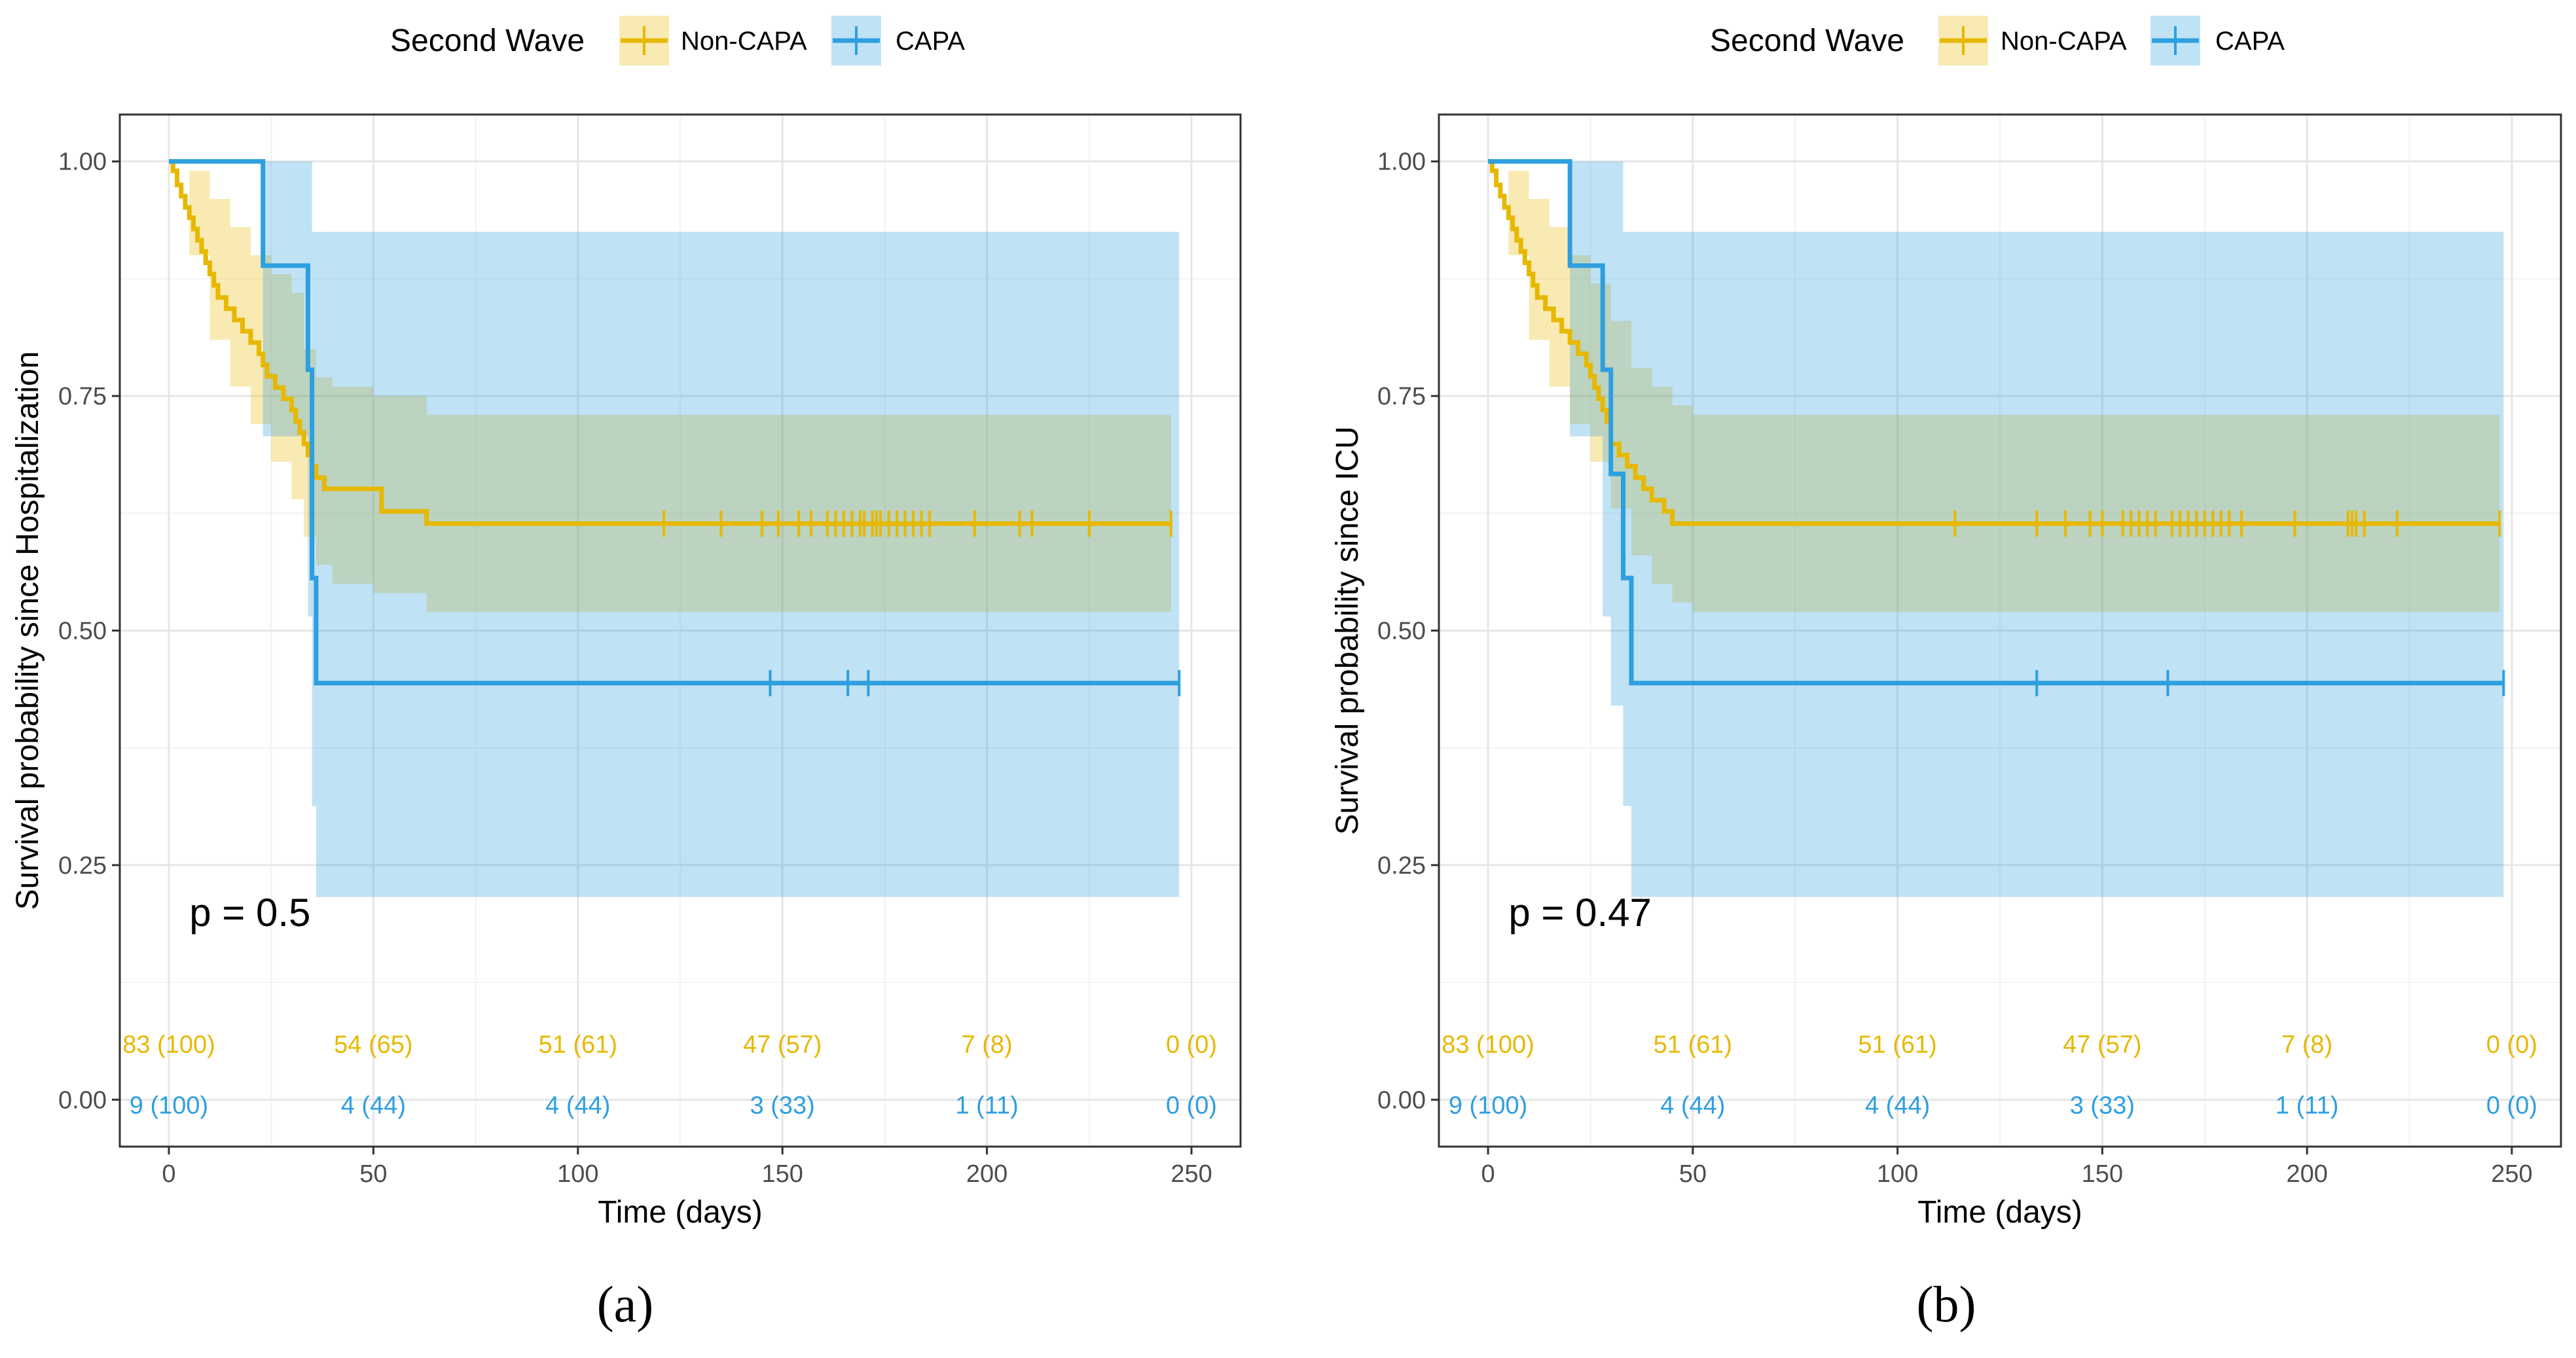  Describe the element at coordinates (1347, 630) in the screenshot. I see `y-axis-title: Survival probability since ICU` at that location.